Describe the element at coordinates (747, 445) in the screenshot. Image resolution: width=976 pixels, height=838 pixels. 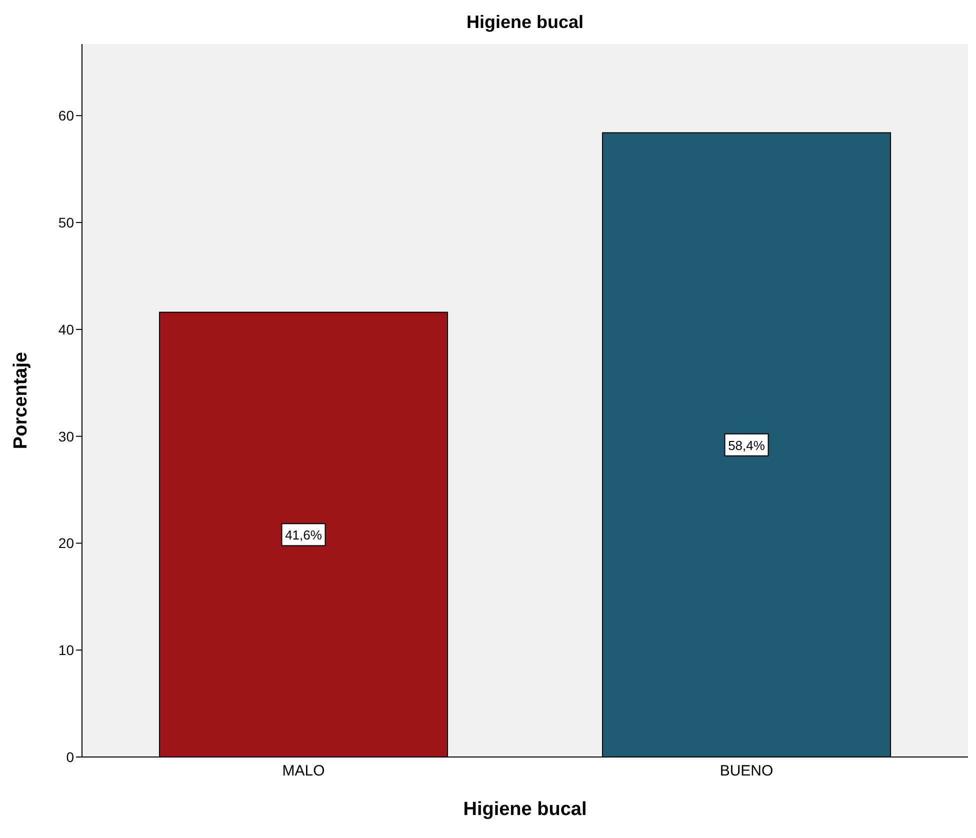
I see `data-label: 58,4%` at that location.